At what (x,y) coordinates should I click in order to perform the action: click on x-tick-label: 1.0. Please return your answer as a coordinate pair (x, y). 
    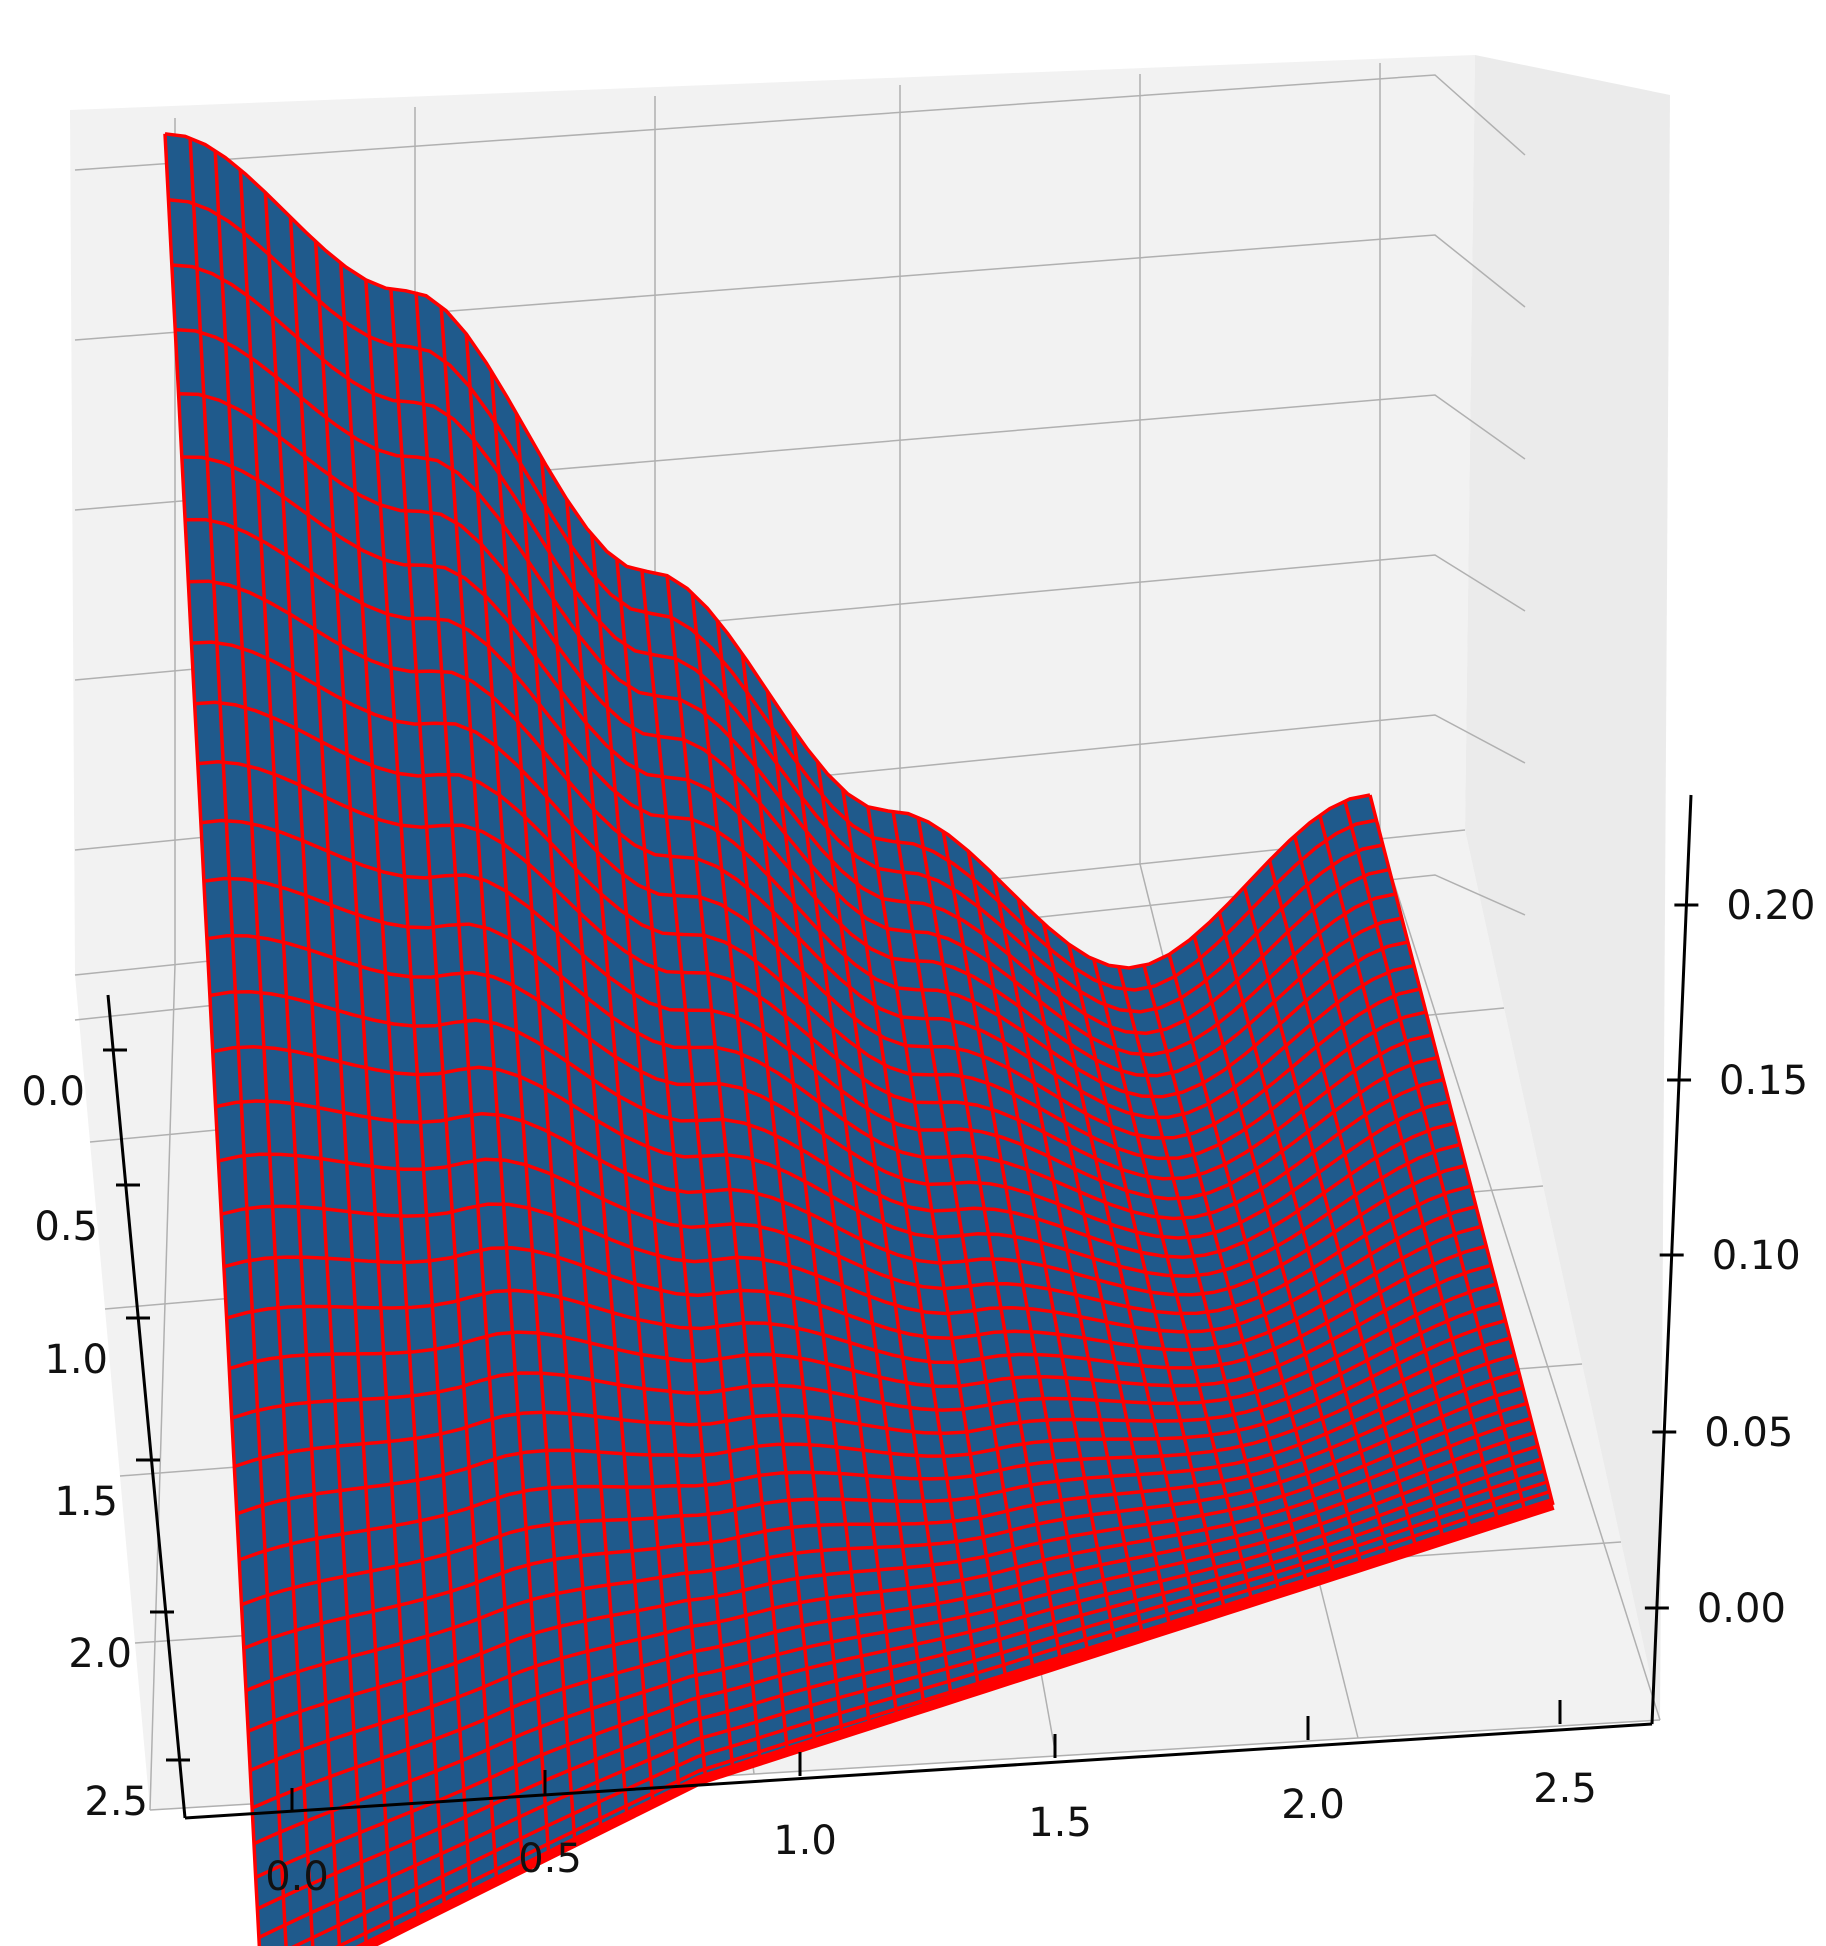
    Looking at the image, I should click on (805, 1841).